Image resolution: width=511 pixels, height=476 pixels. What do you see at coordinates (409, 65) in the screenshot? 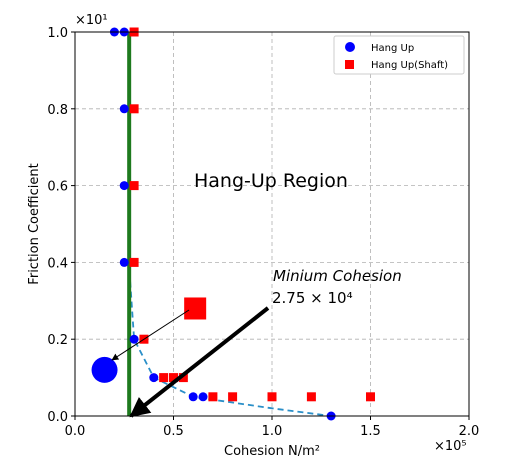
I see `legend-label-hang-up-shaft: Hang Up(Shaft)` at bounding box center [409, 65].